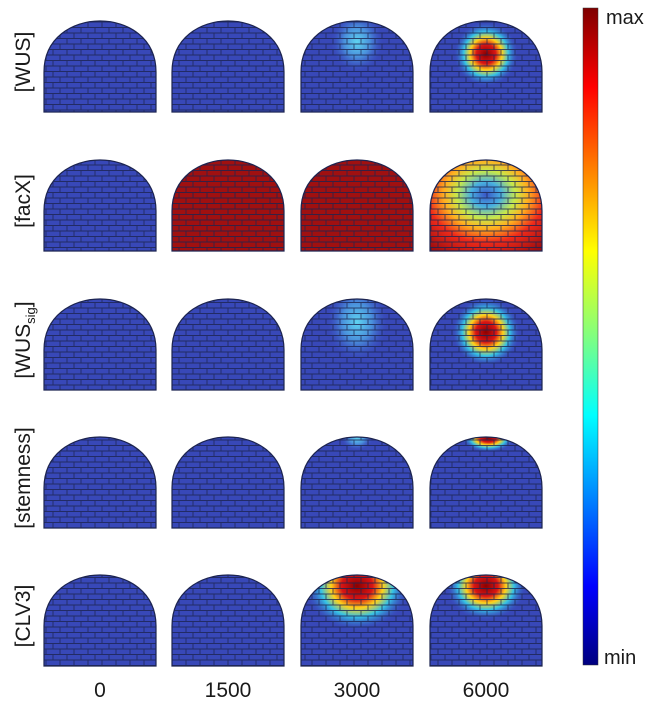 The height and width of the screenshot is (706, 658). Describe the element at coordinates (357, 690) in the screenshot. I see `column-label: 3000` at that location.